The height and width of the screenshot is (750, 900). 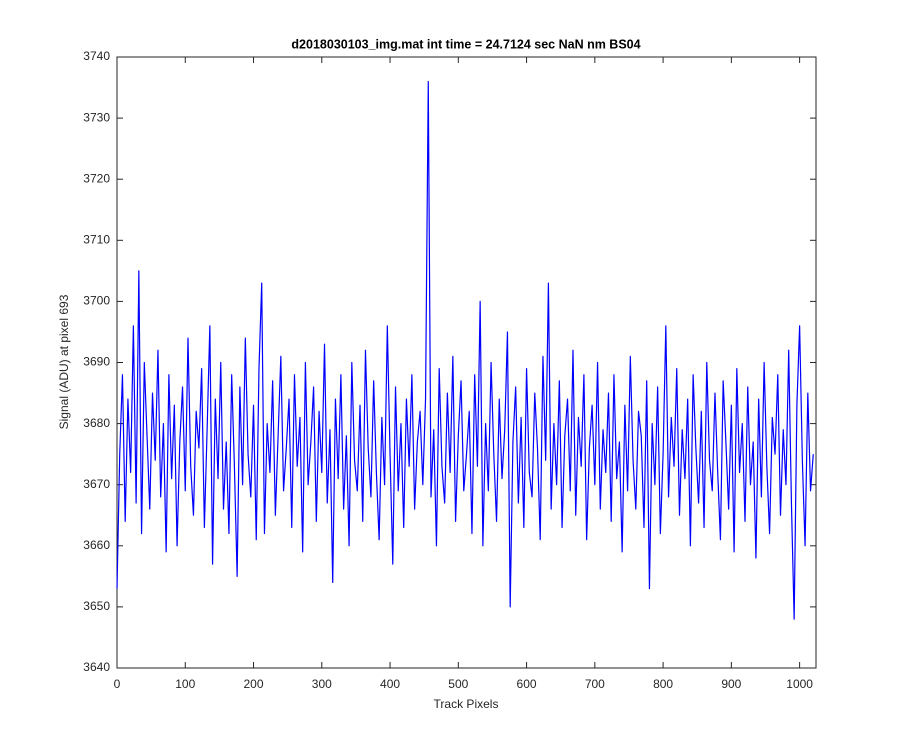 I want to click on x-tick-label: 500, so click(x=458, y=684).